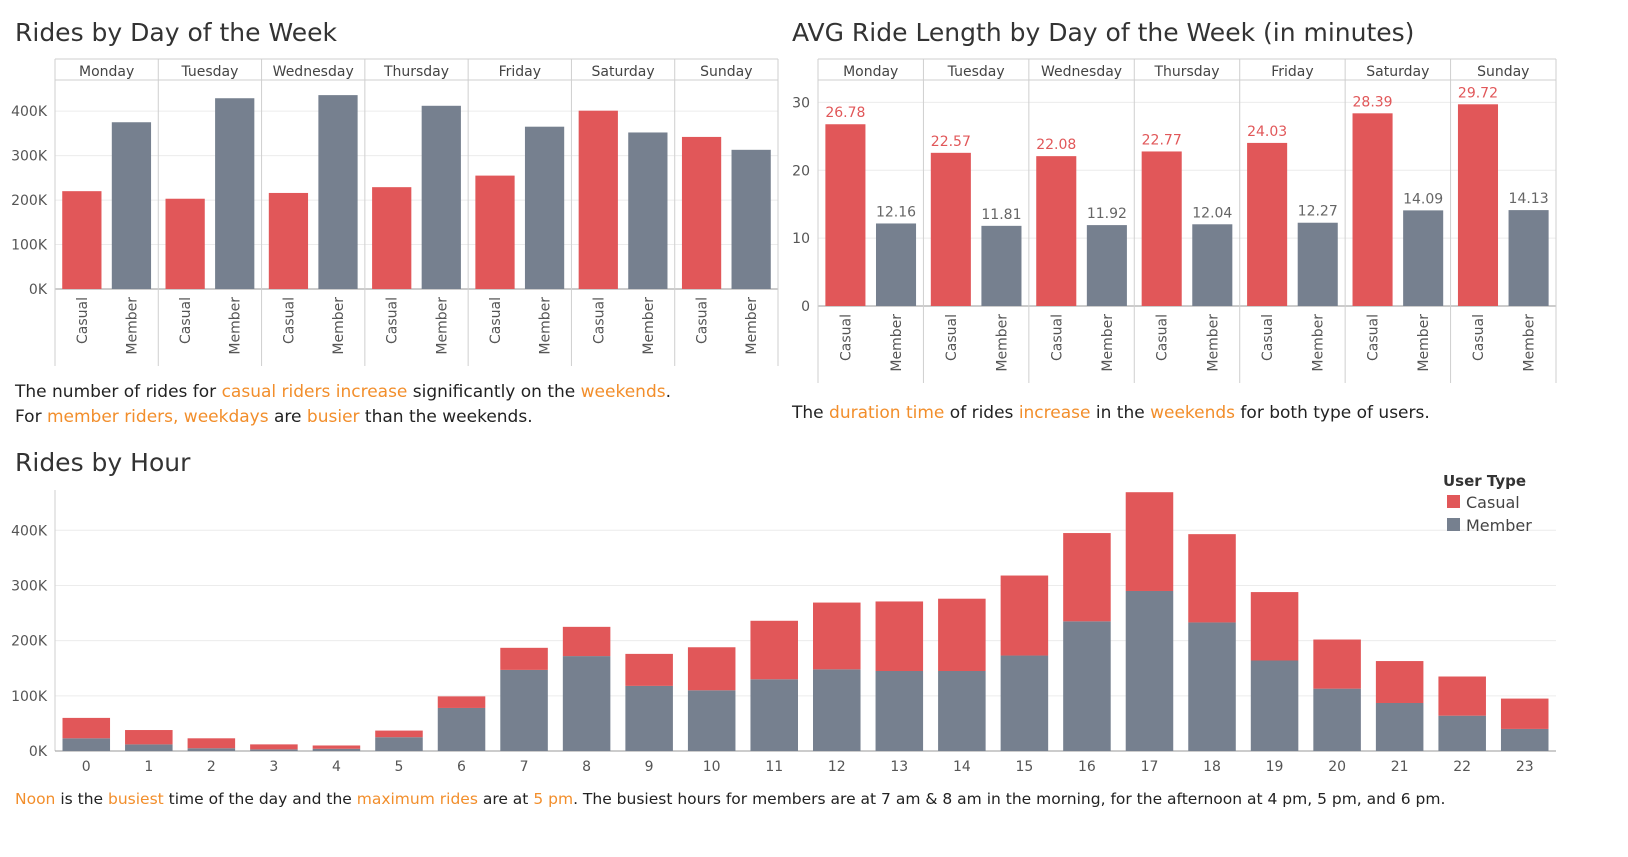  What do you see at coordinates (1107, 214) in the screenshot?
I see `data-label: 11.92` at bounding box center [1107, 214].